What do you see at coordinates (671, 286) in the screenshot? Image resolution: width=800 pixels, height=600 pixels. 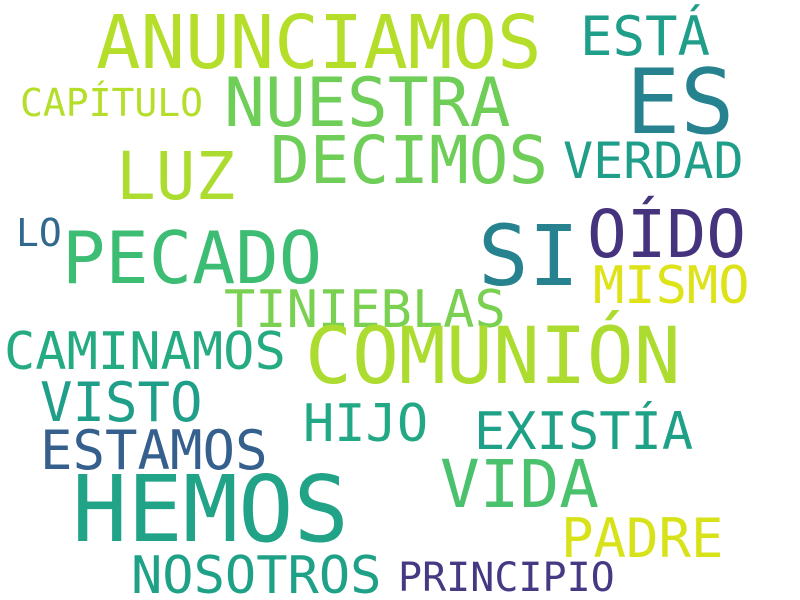 I see `word-mismo: MISMO` at bounding box center [671, 286].